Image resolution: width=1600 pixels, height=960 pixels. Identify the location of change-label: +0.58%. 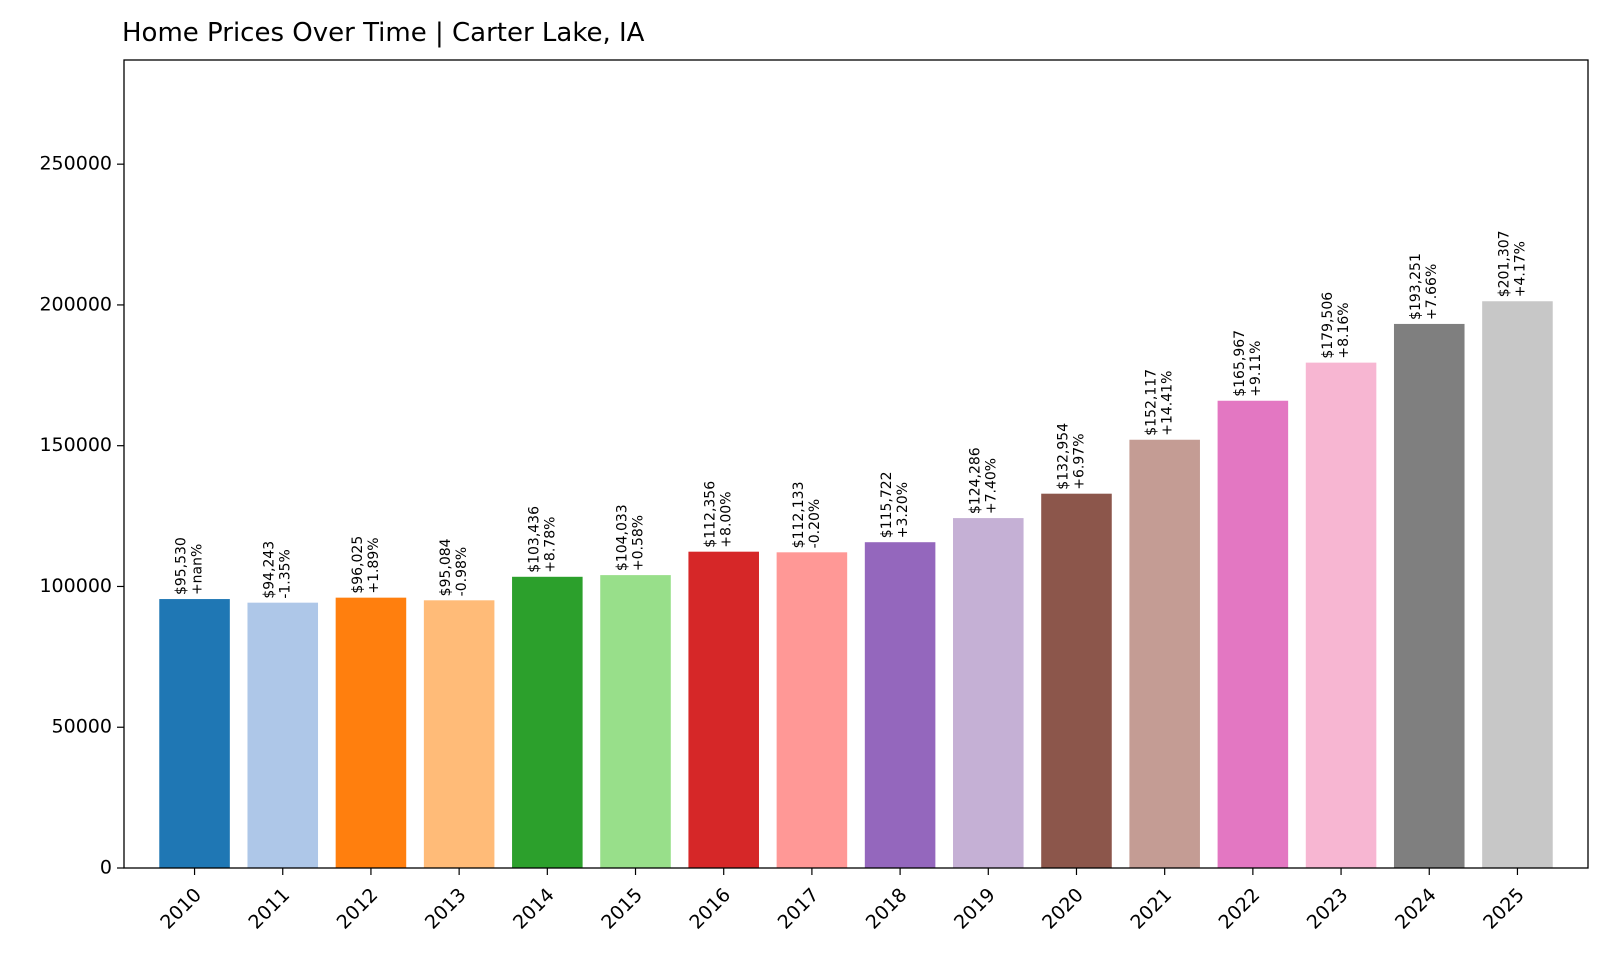
(639, 543).